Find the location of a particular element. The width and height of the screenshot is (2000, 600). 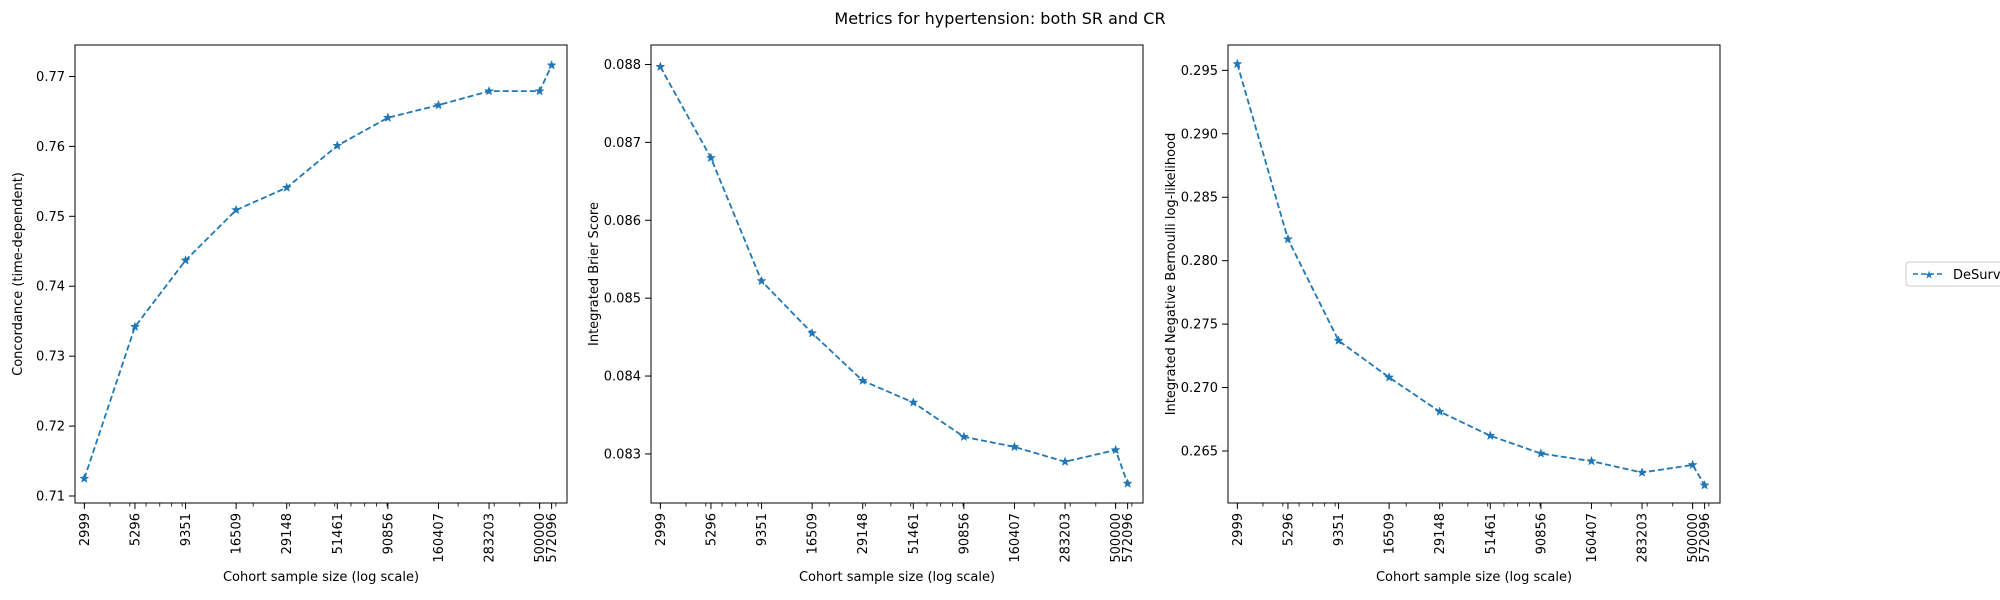

y-tick-label: 0.086 is located at coordinates (622, 221).